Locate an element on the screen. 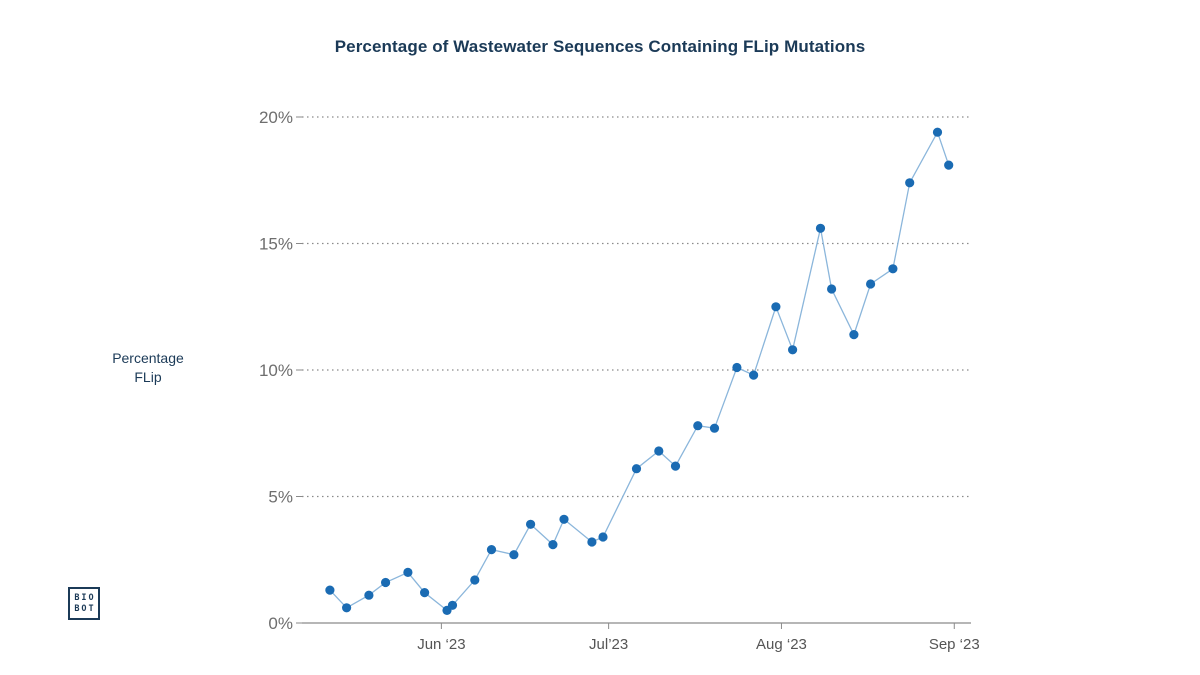  y-axis-label-line-2: FLip is located at coordinates (148, 377).